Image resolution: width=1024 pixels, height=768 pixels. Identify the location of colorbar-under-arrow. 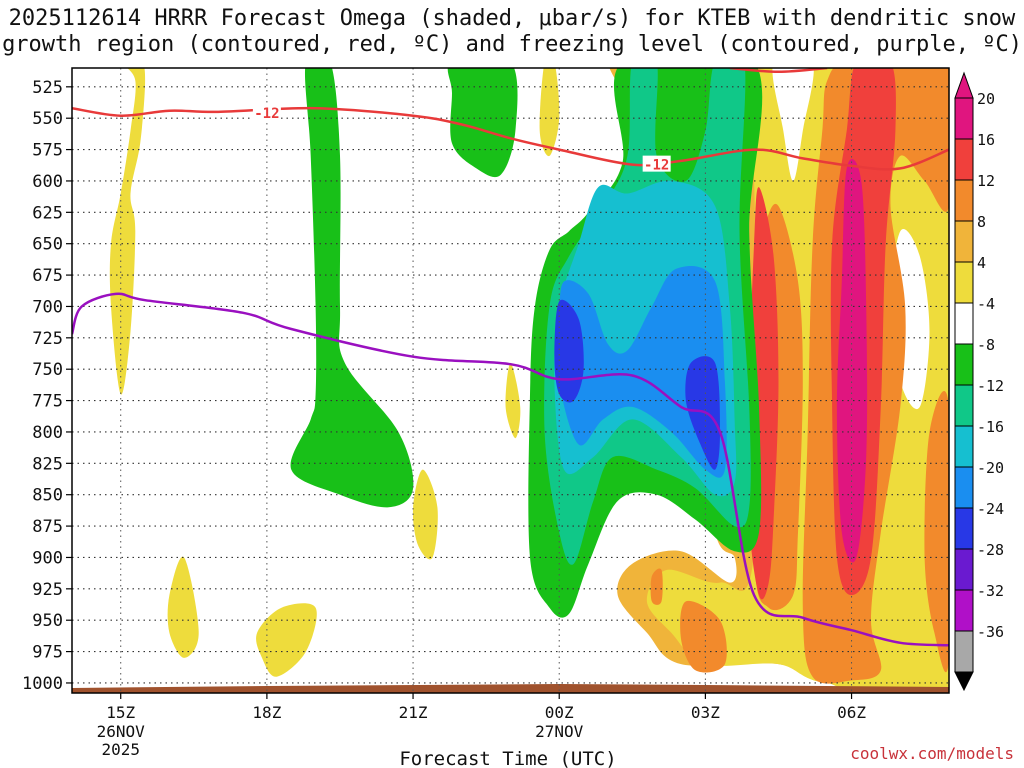
(964, 681).